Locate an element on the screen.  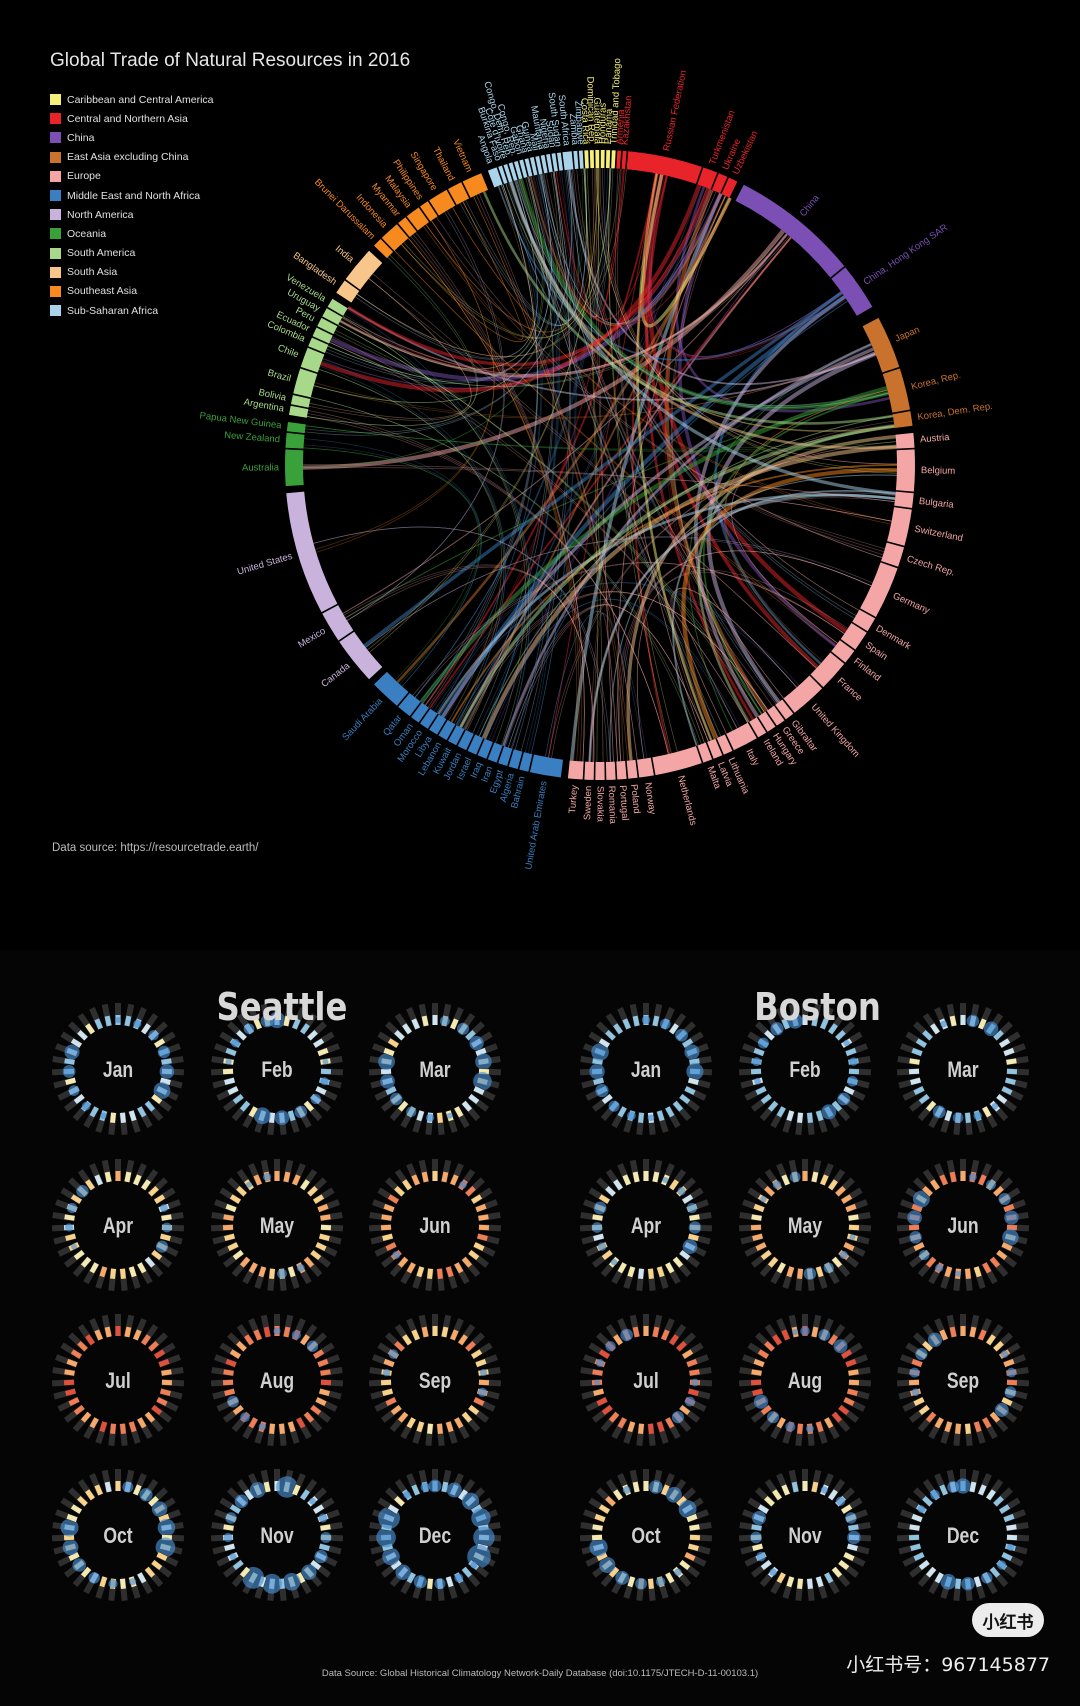
country-label: Kazakhstan is located at coordinates (627, 120).